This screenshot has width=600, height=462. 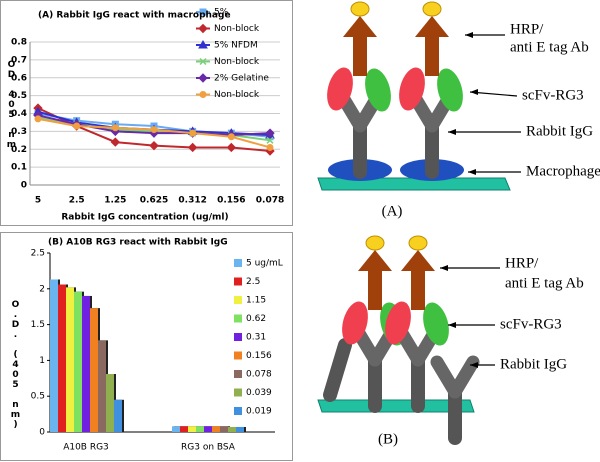 What do you see at coordinates (270, 201) in the screenshot?
I see `x-tick-label: 0.078` at bounding box center [270, 201].